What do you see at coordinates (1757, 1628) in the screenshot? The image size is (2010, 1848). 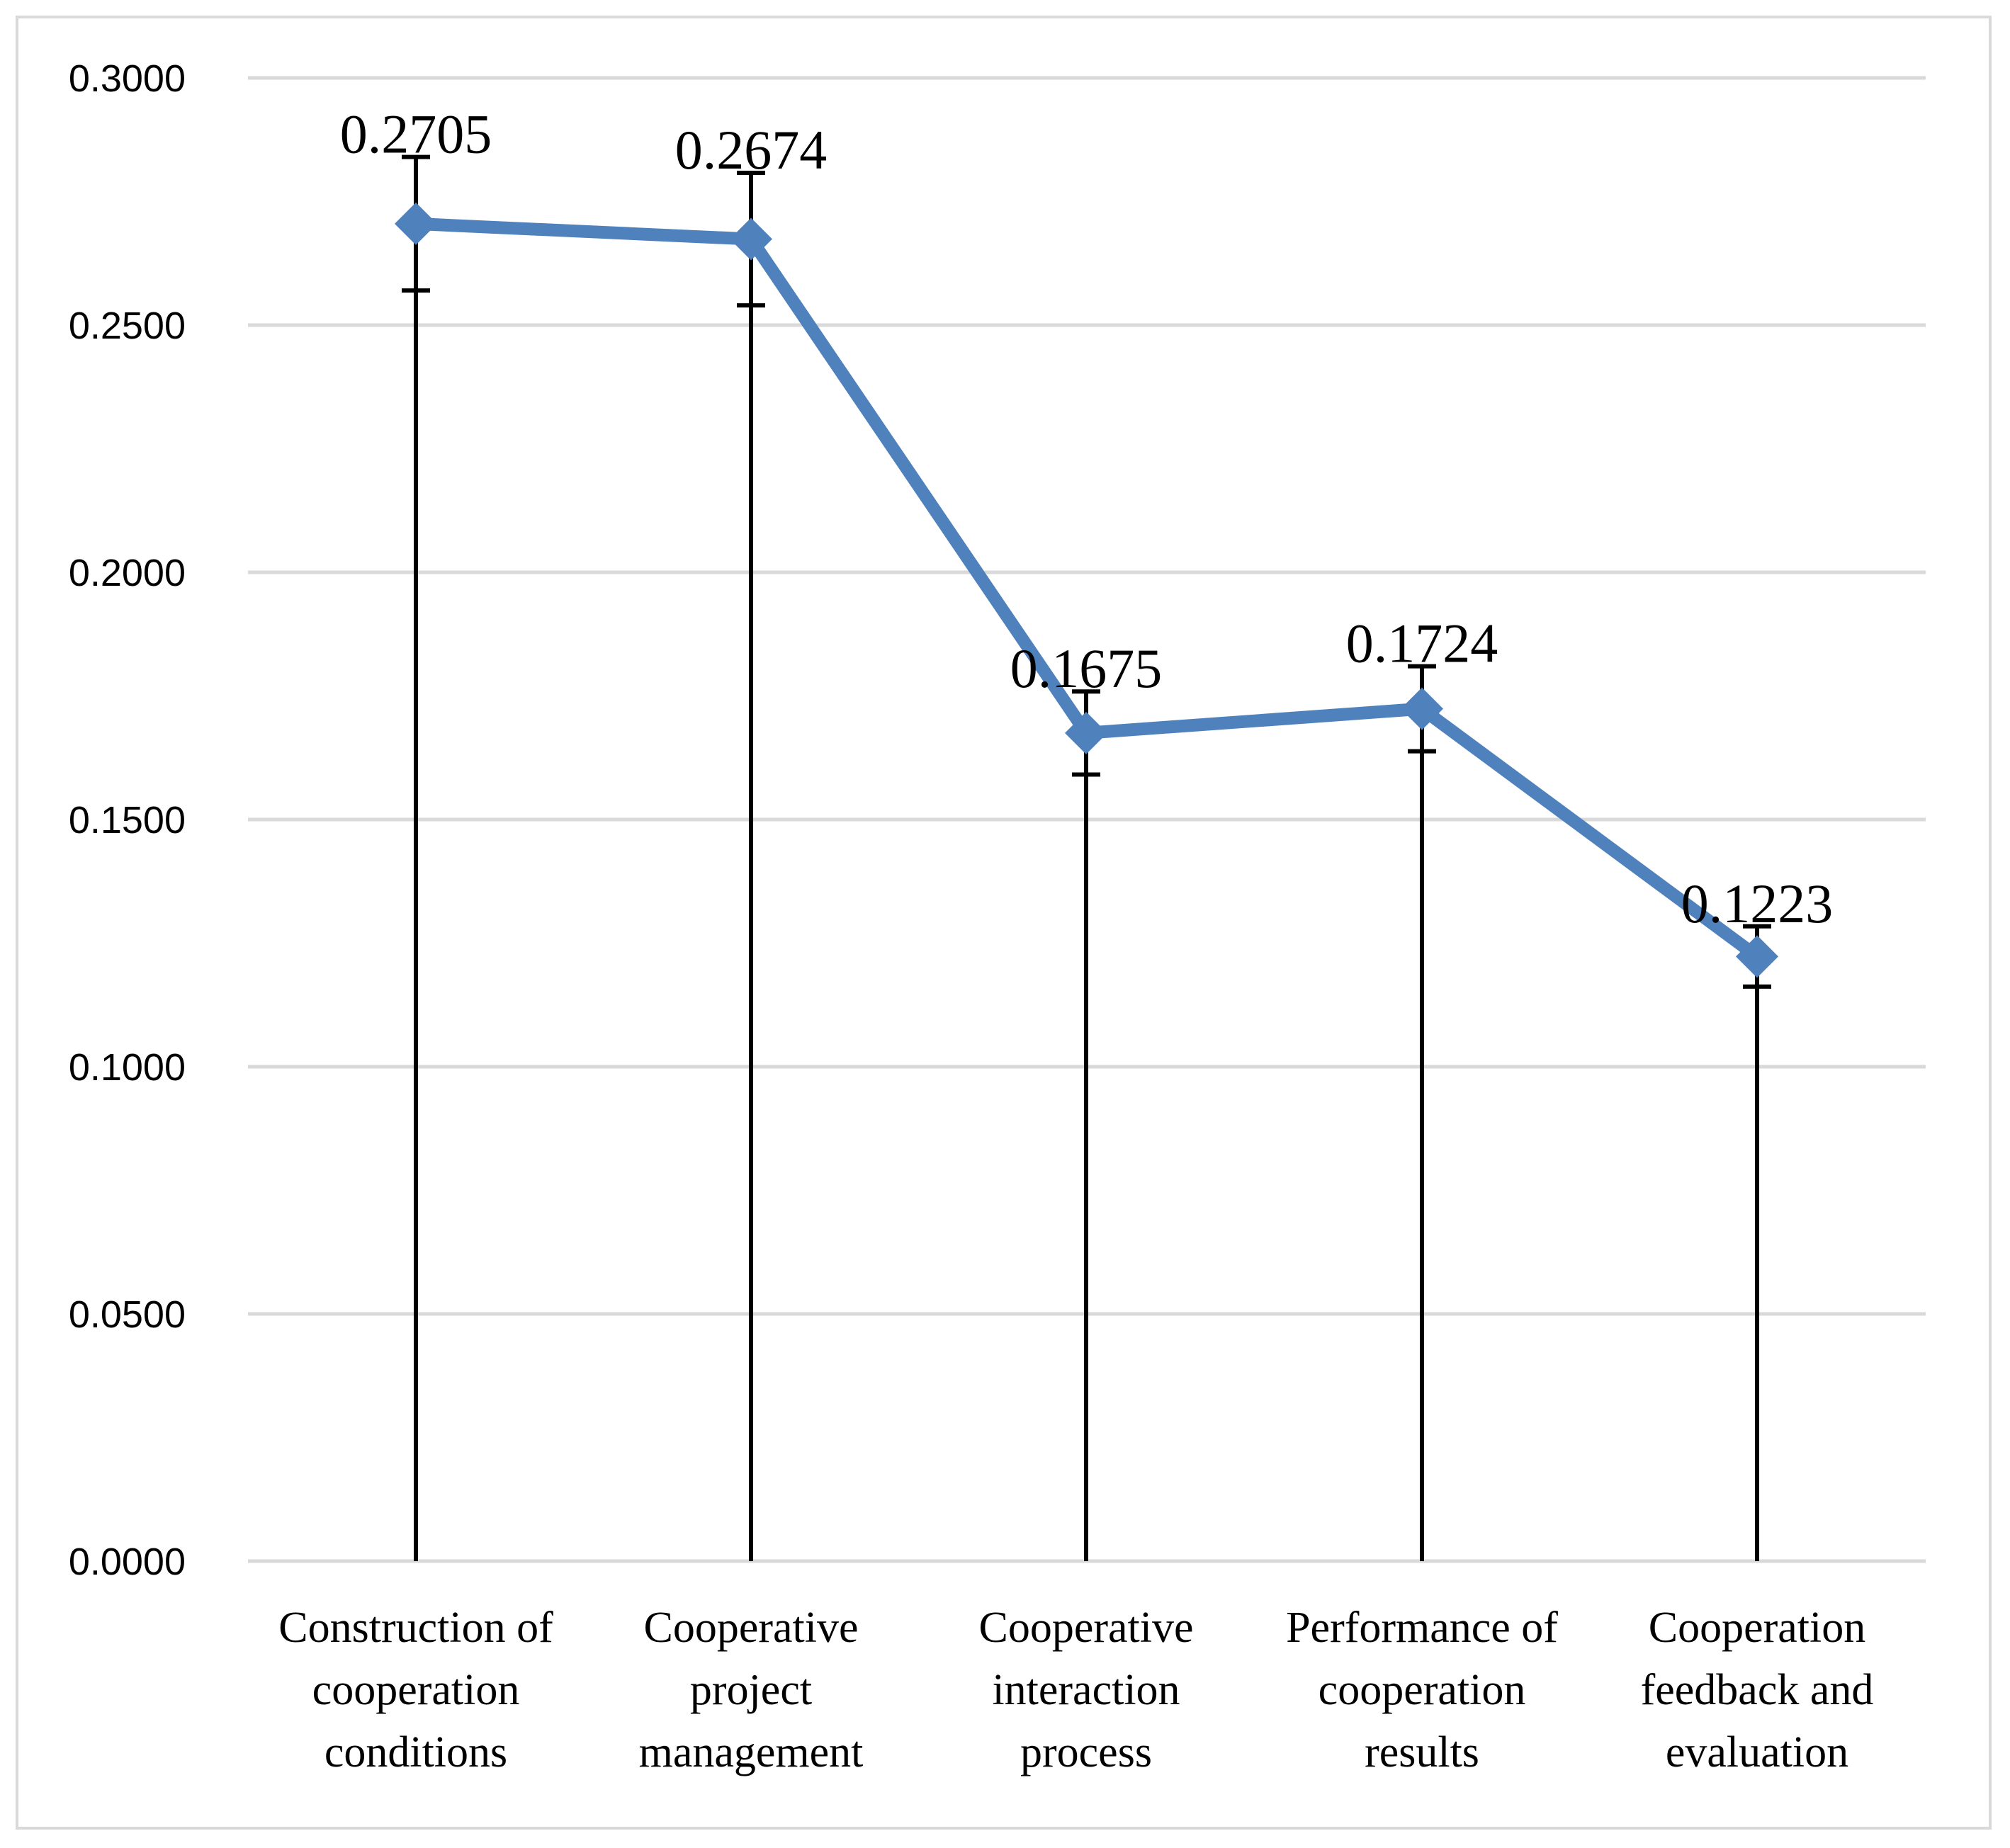 I see `x-category-label-line: Cooperation` at bounding box center [1757, 1628].